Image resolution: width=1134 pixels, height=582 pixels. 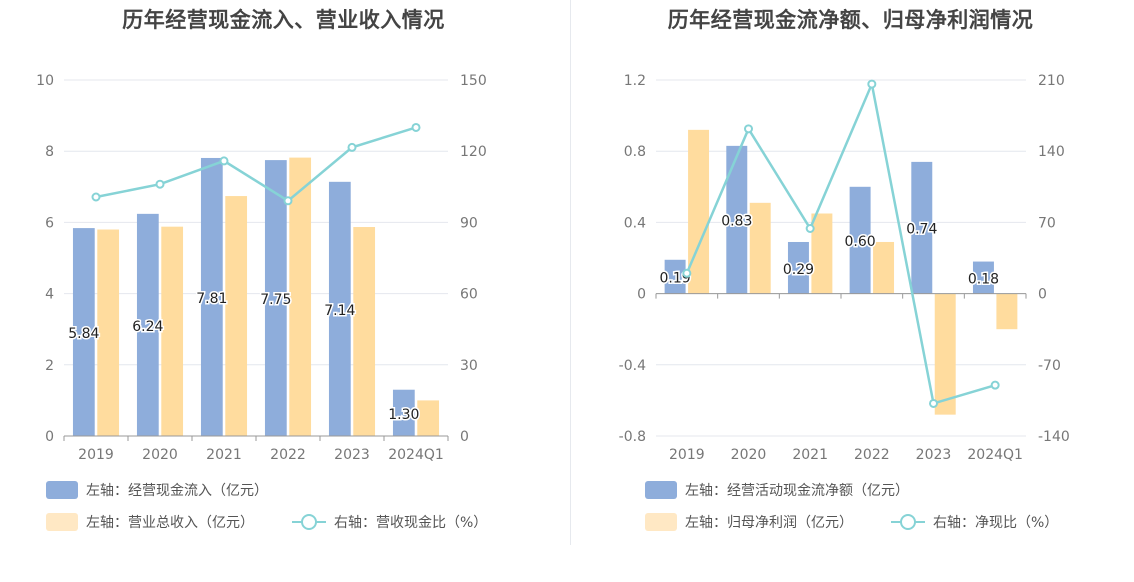 What do you see at coordinates (635, 152) in the screenshot?
I see `left-axis-tick-label: 0.8` at bounding box center [635, 152].